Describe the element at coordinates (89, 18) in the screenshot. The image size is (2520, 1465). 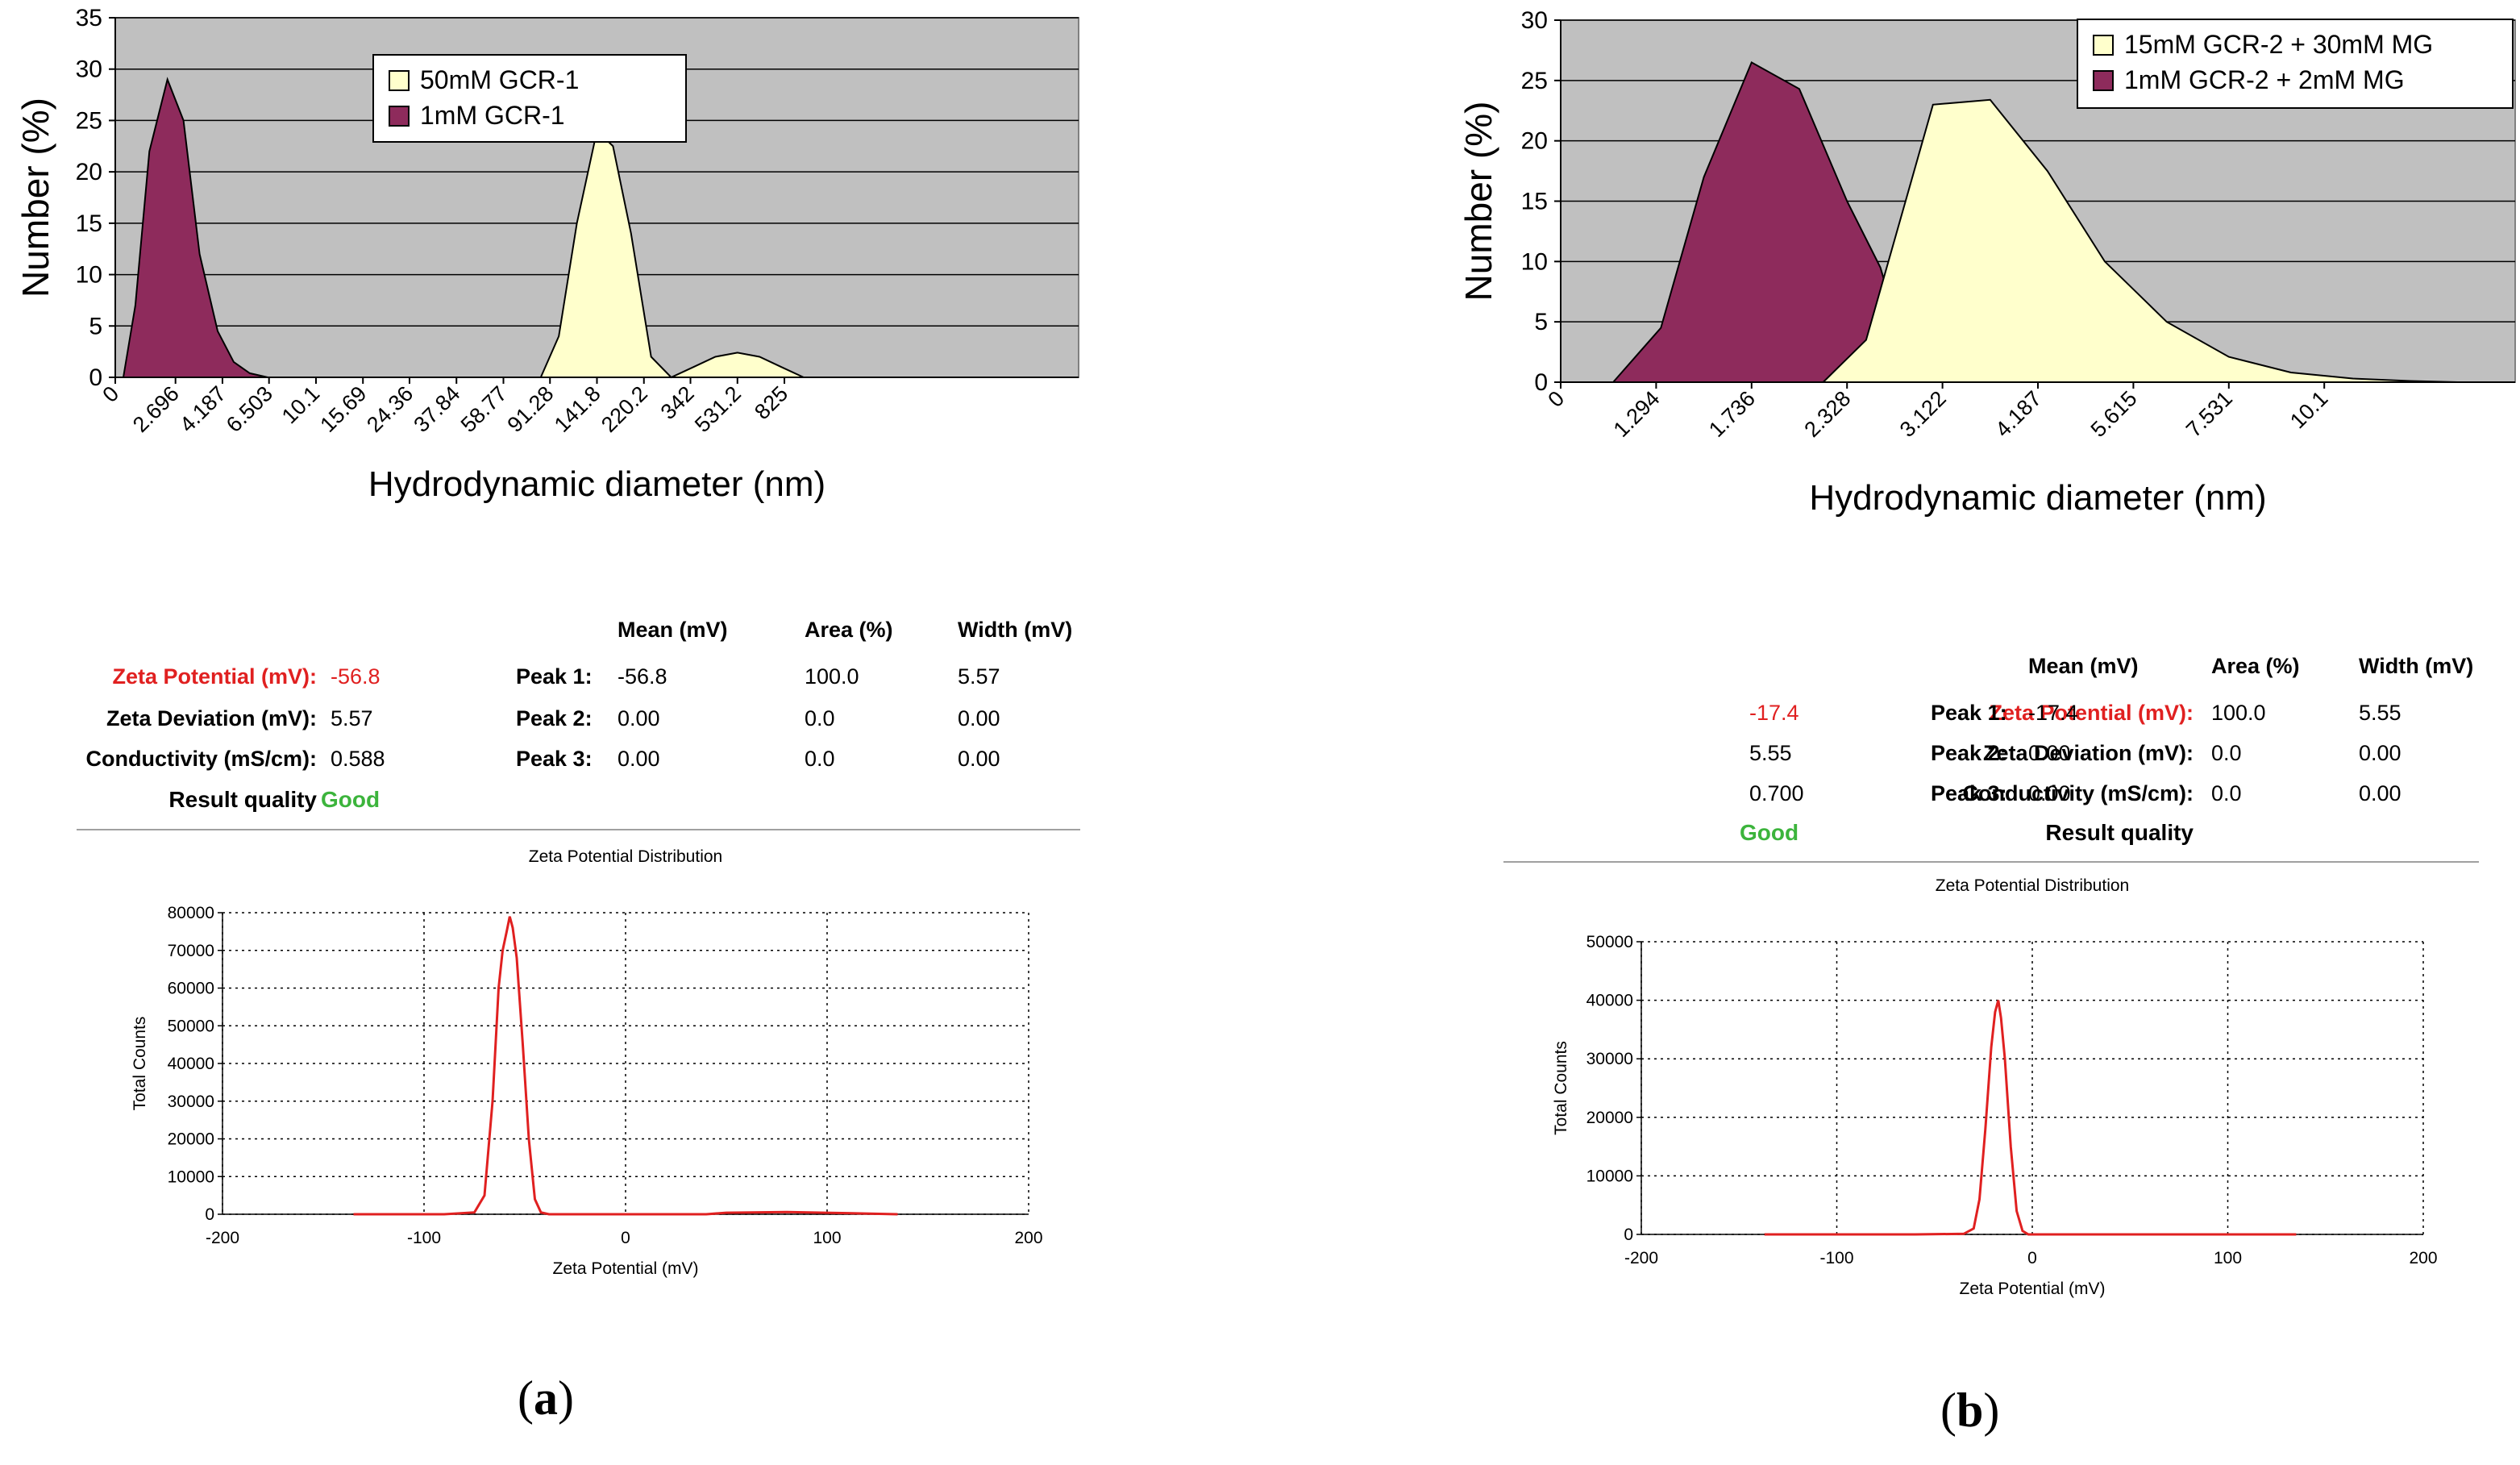
I see `y-tick-label: 35` at that location.